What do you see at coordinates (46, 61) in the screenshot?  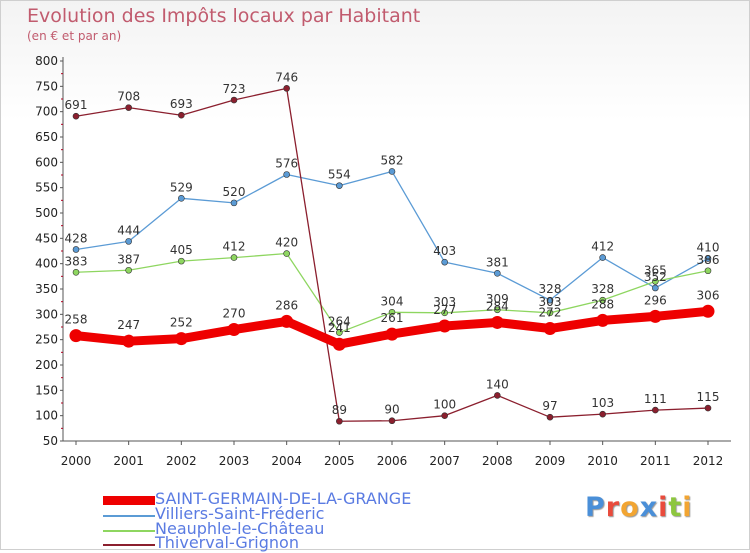 I see `y-tick-label: 800` at bounding box center [46, 61].